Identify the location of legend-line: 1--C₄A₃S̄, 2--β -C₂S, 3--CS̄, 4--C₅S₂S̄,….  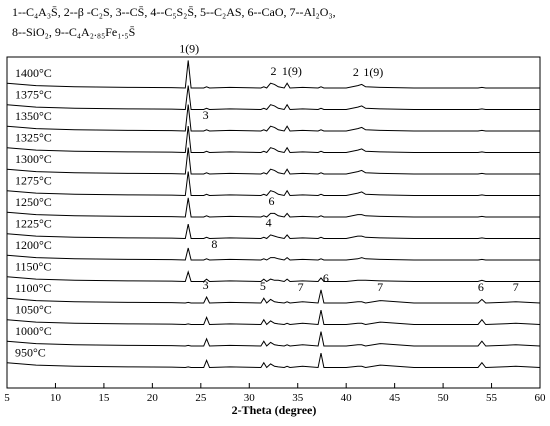
(174, 12).